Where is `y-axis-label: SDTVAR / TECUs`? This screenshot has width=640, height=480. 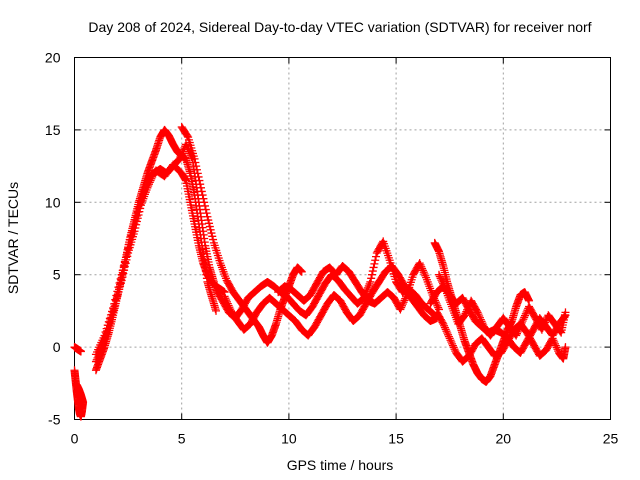
y-axis-label: SDTVAR / TECUs is located at coordinates (13, 238).